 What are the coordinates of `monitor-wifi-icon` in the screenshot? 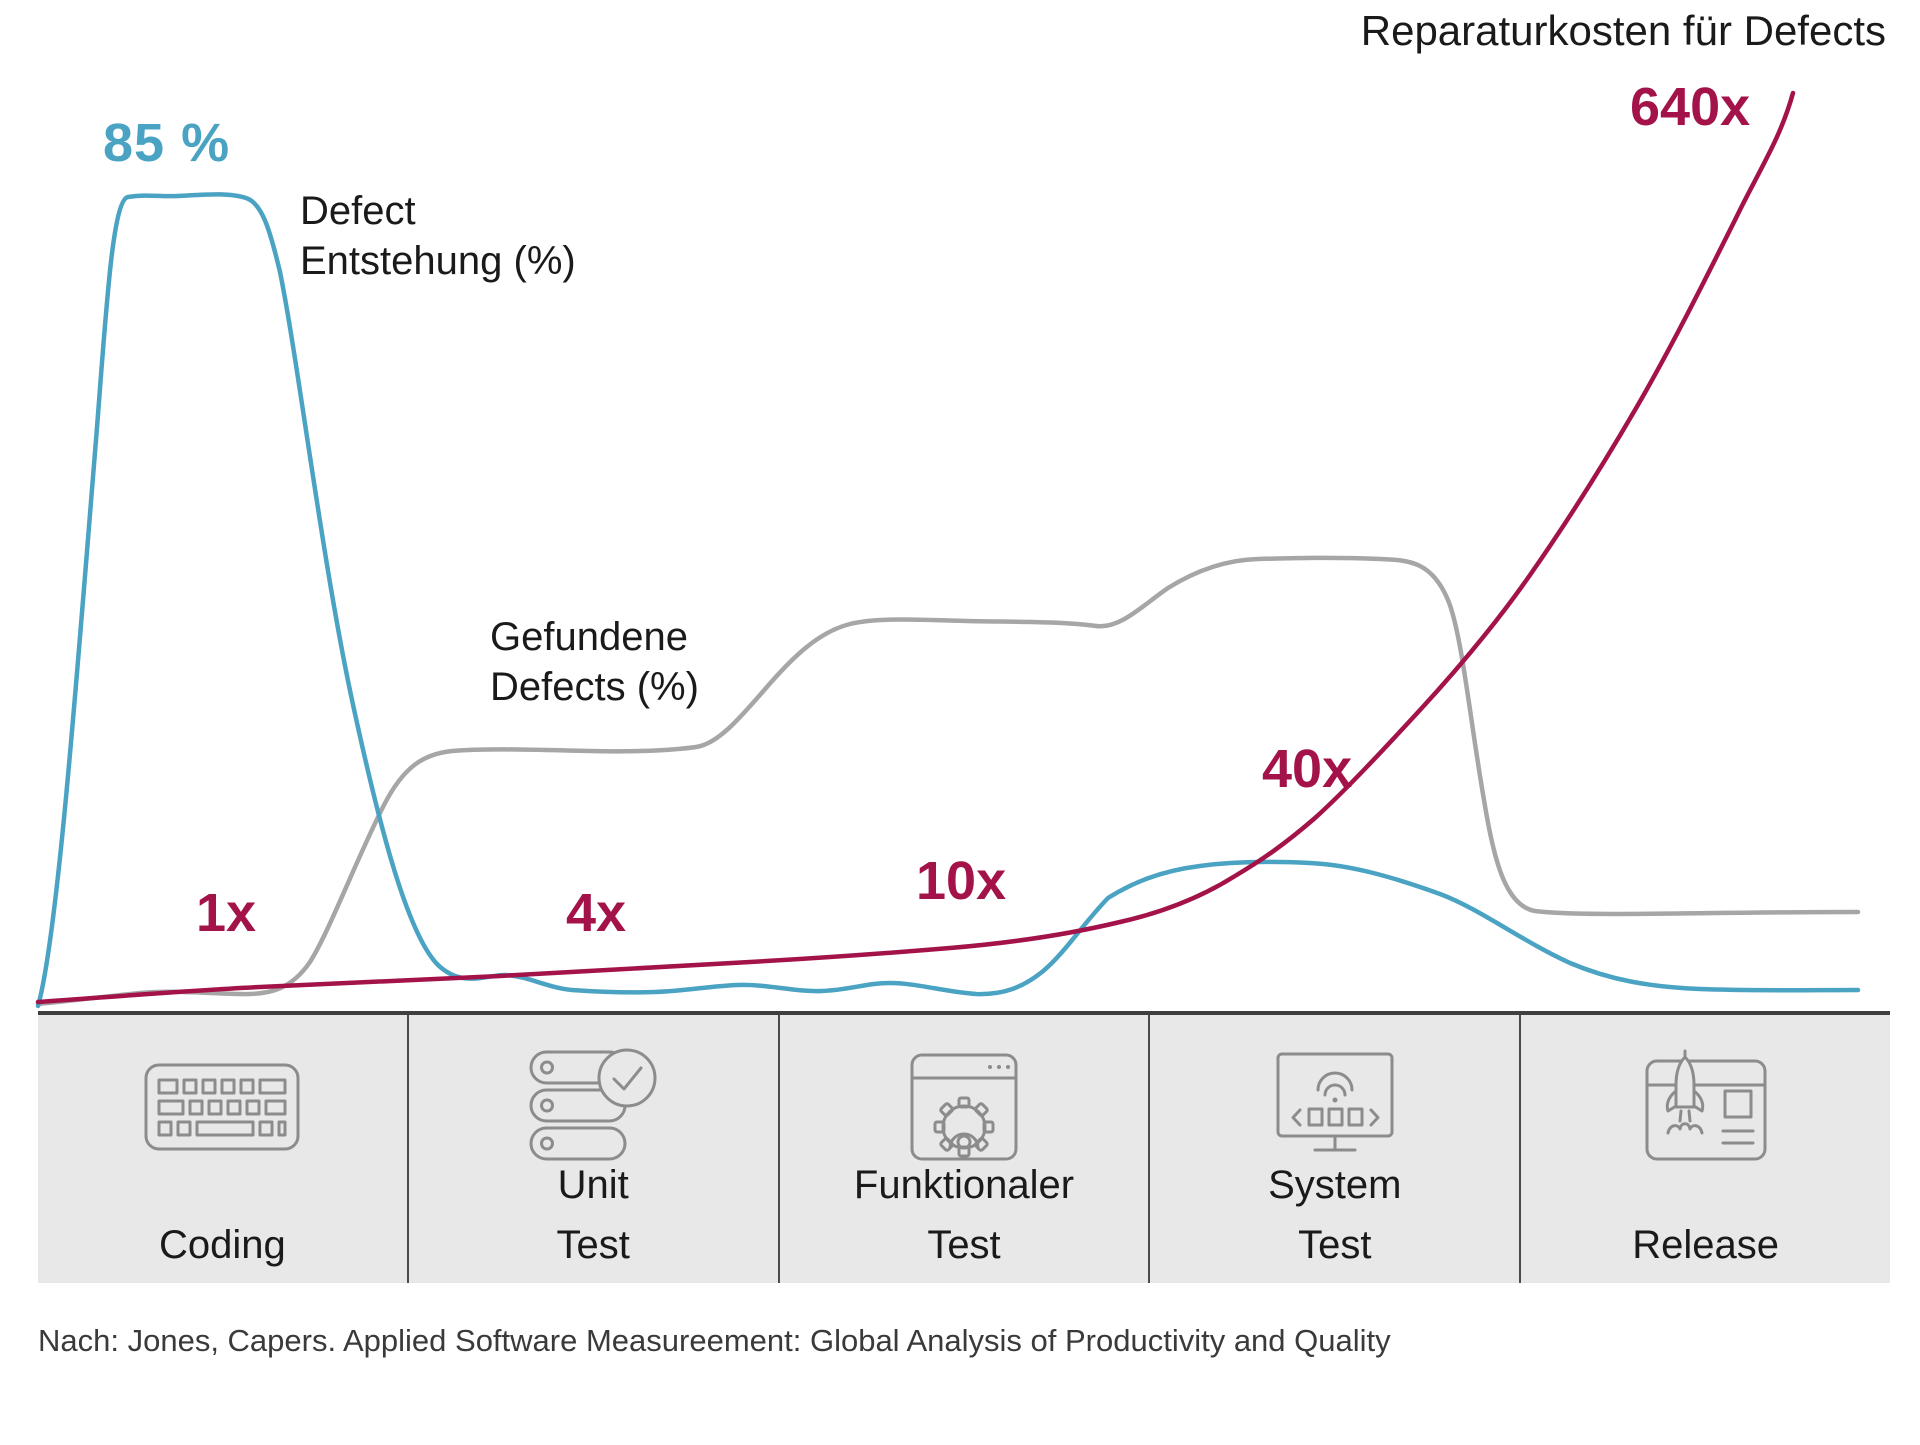 It's located at (1334, 1107).